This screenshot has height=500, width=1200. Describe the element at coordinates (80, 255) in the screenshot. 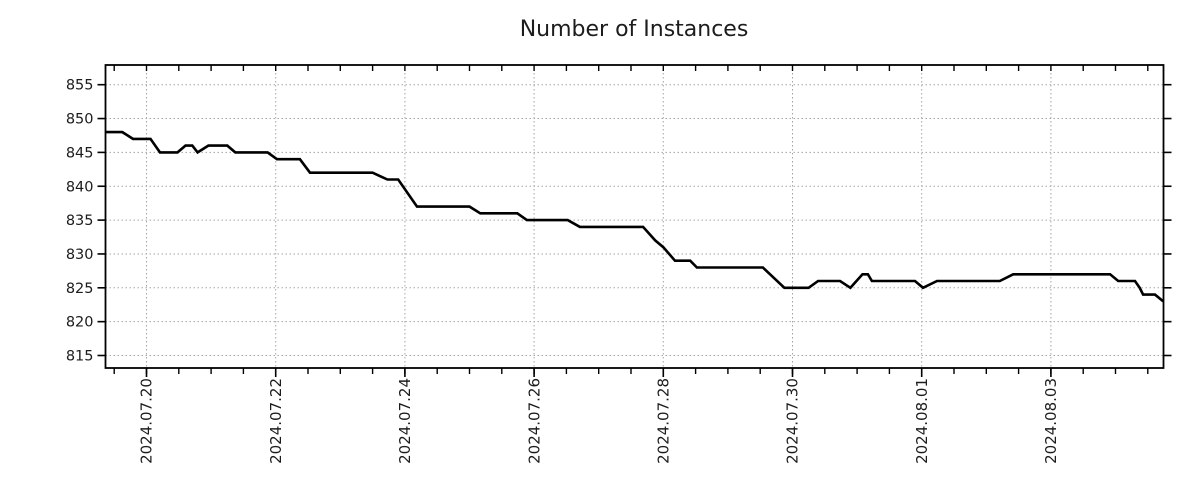

I see `y-tick-label: 830` at that location.